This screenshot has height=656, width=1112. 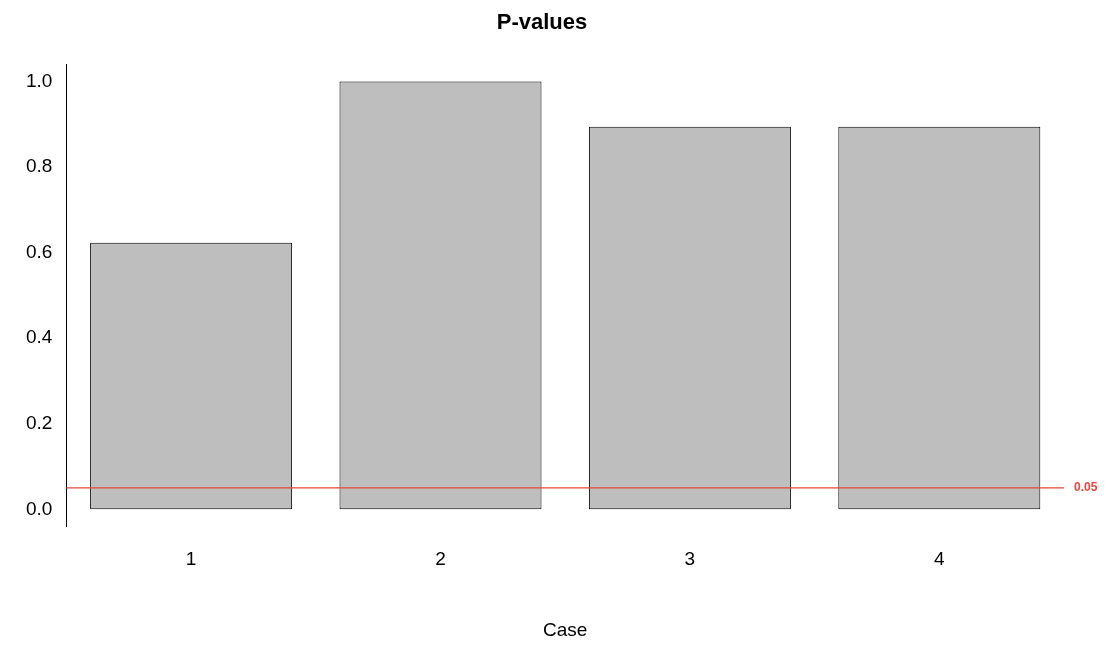 I want to click on x-axis-title: Case, so click(x=565, y=629).